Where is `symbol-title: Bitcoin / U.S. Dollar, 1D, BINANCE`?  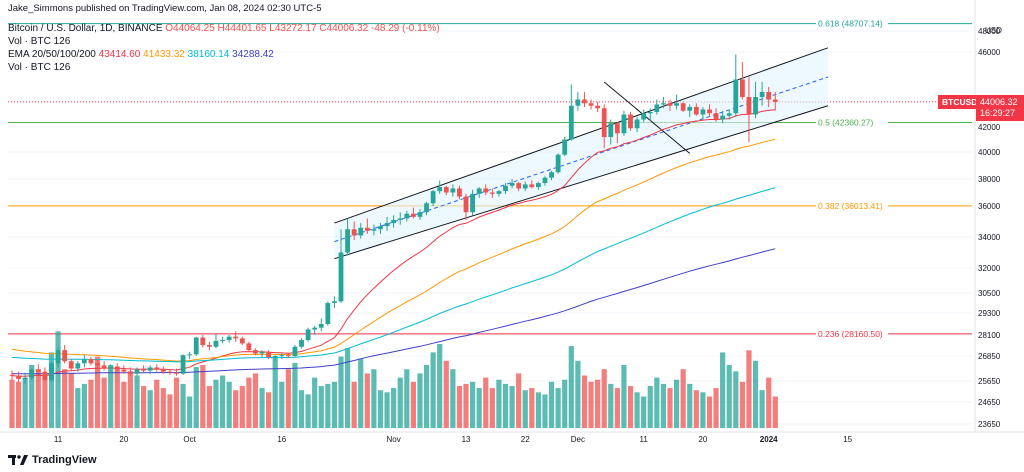
symbol-title: Bitcoin / U.S. Dollar, 1D, BINANCE is located at coordinates (85, 28).